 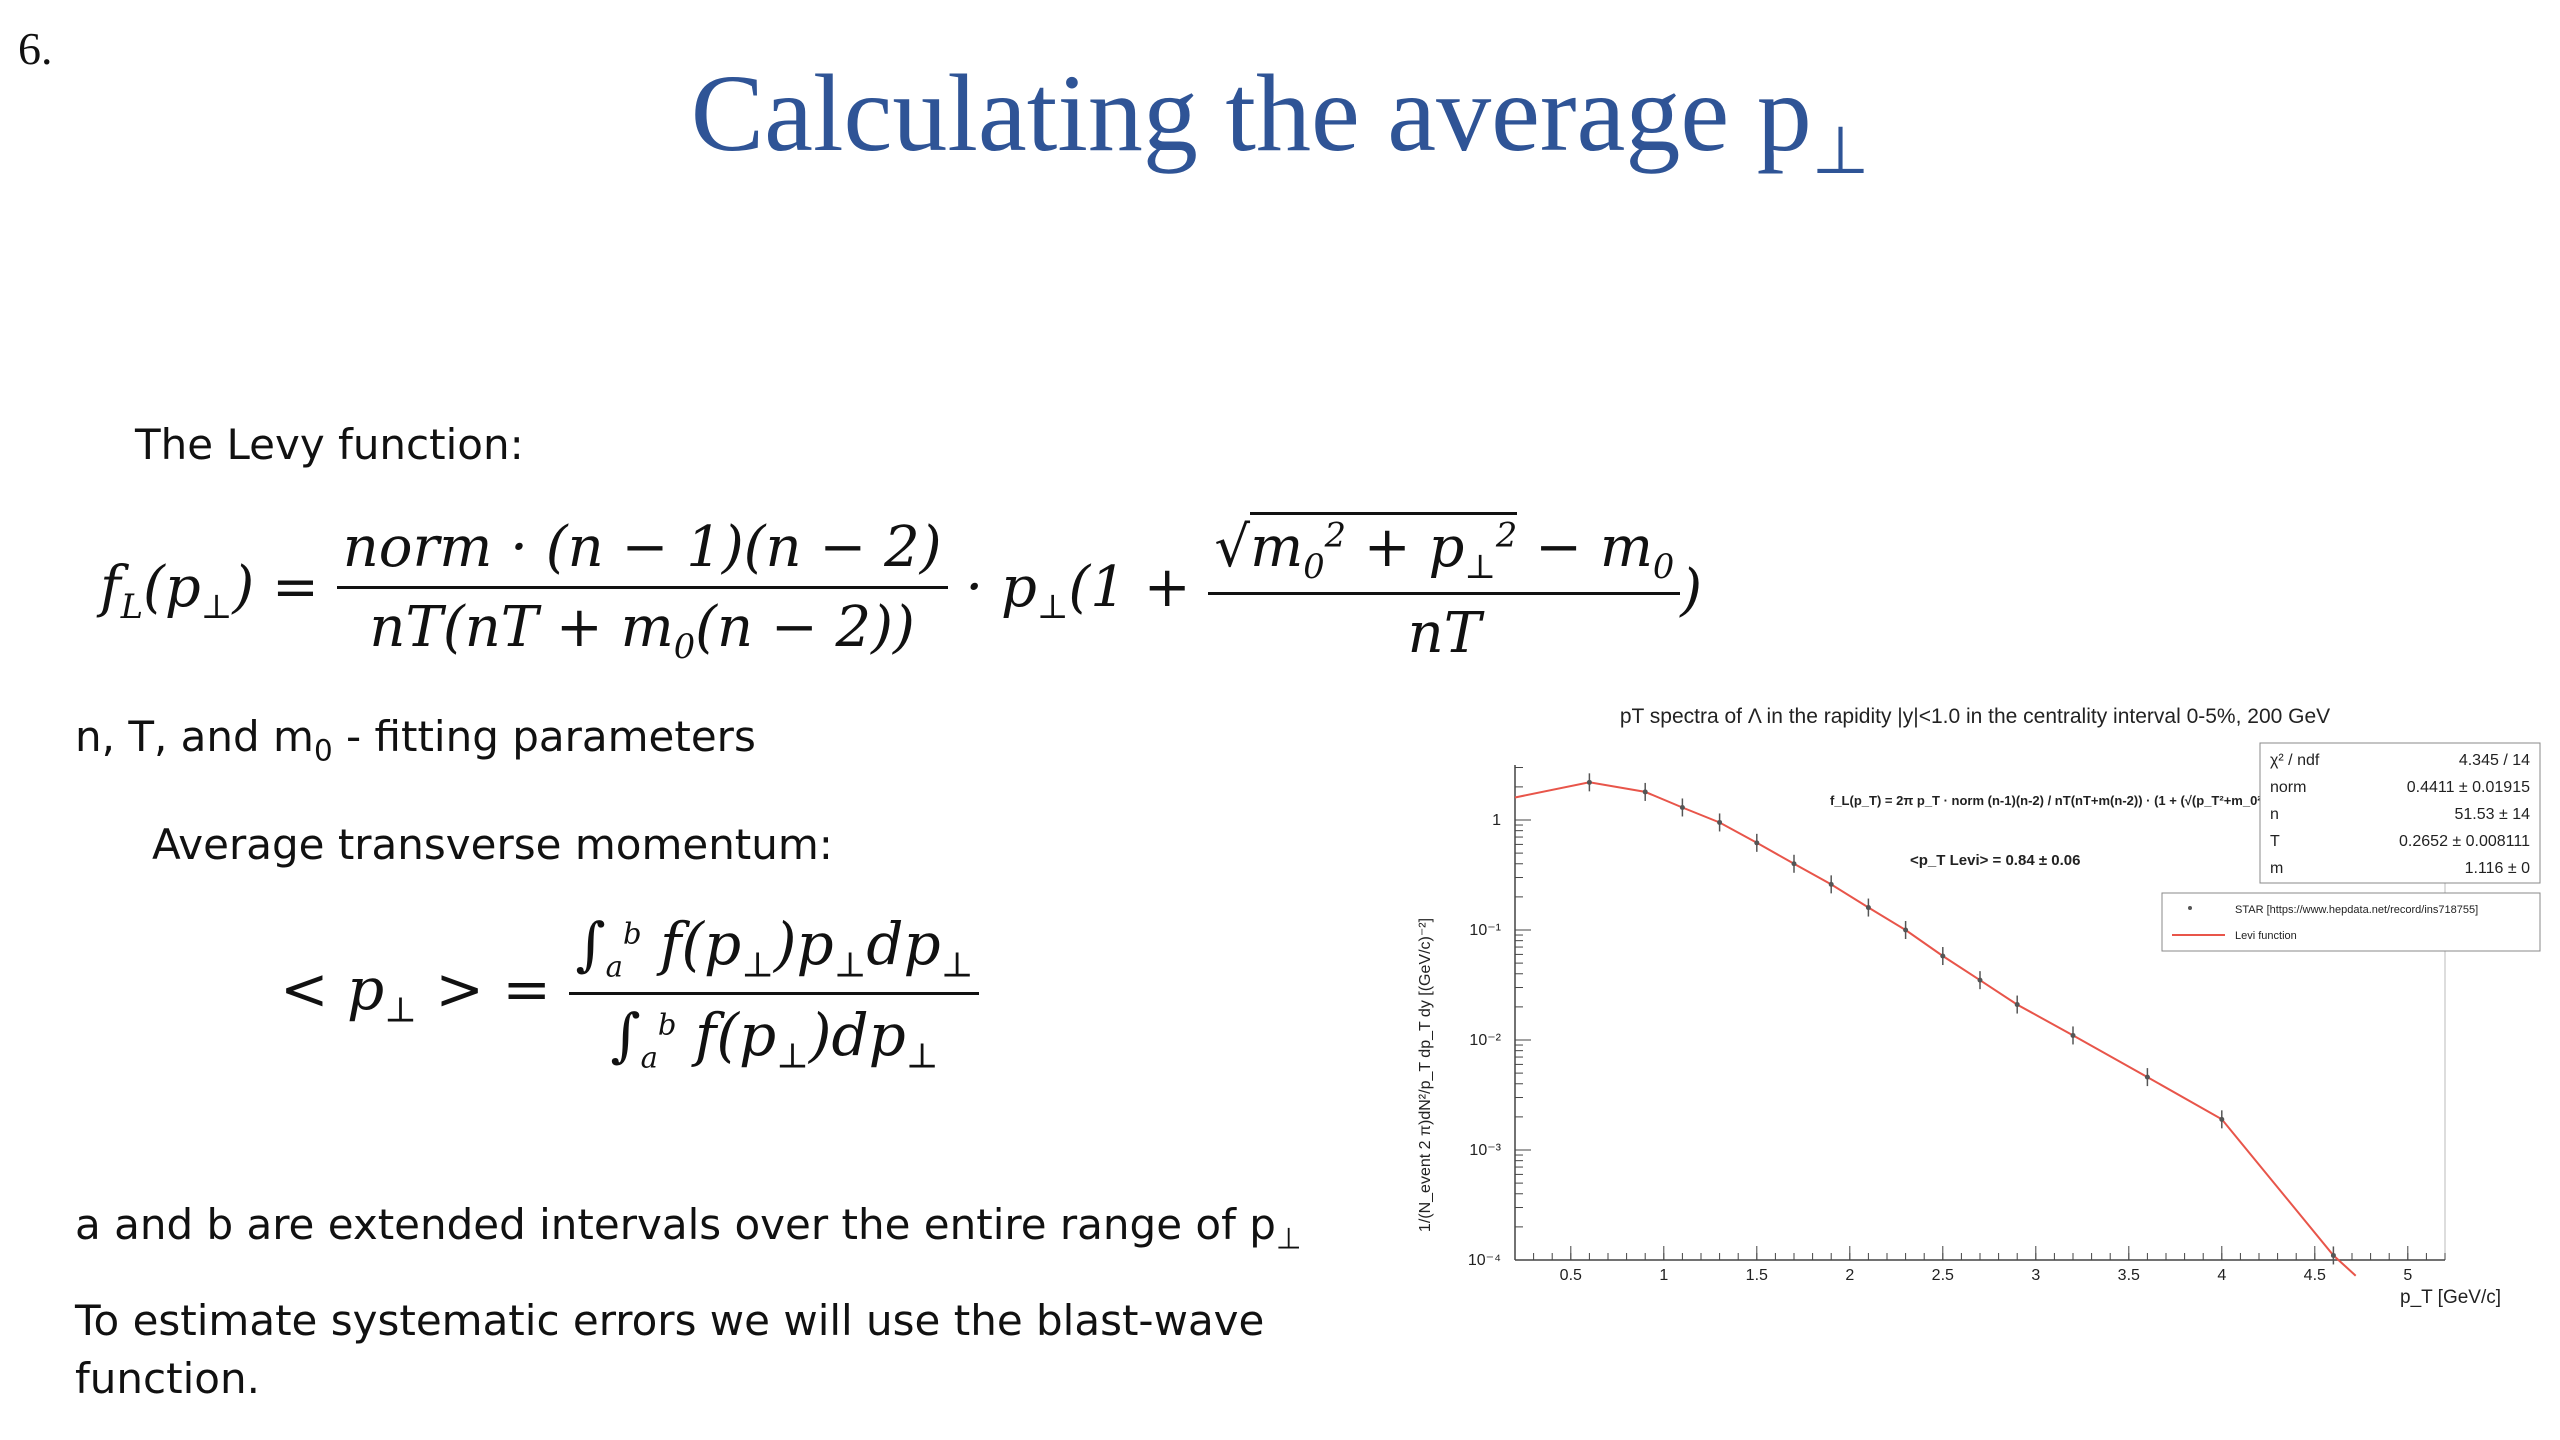 What do you see at coordinates (1485, 930) in the screenshot?
I see `y-tick-label: 10⁻¹` at bounding box center [1485, 930].